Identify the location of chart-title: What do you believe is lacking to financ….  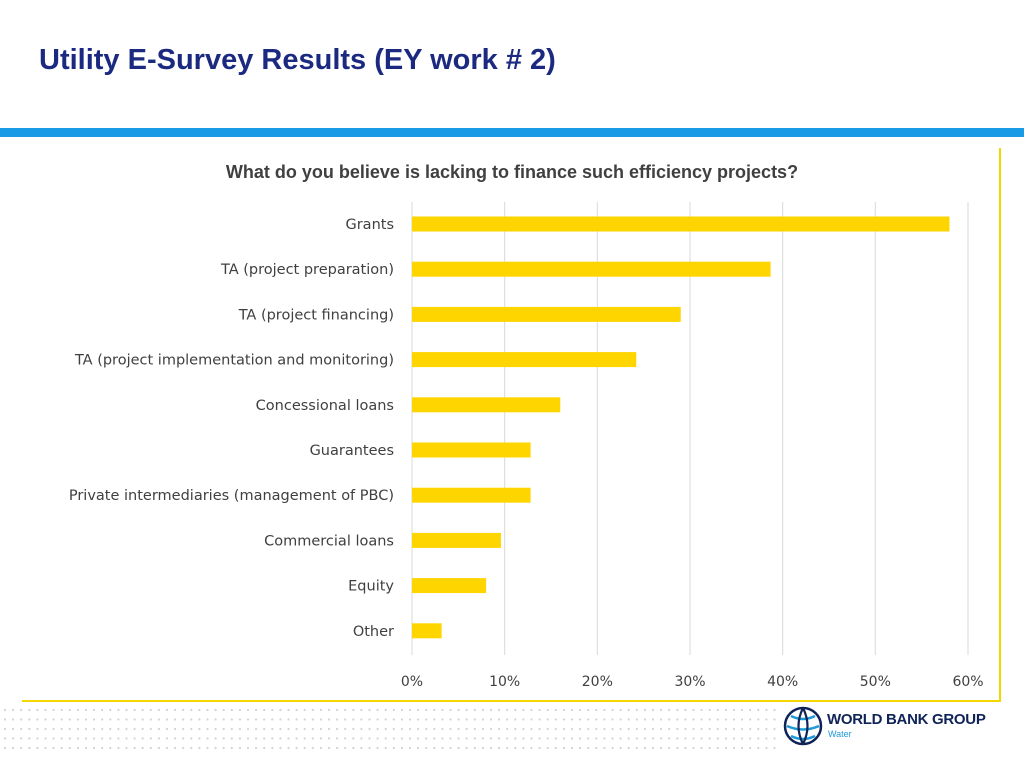
(512, 172).